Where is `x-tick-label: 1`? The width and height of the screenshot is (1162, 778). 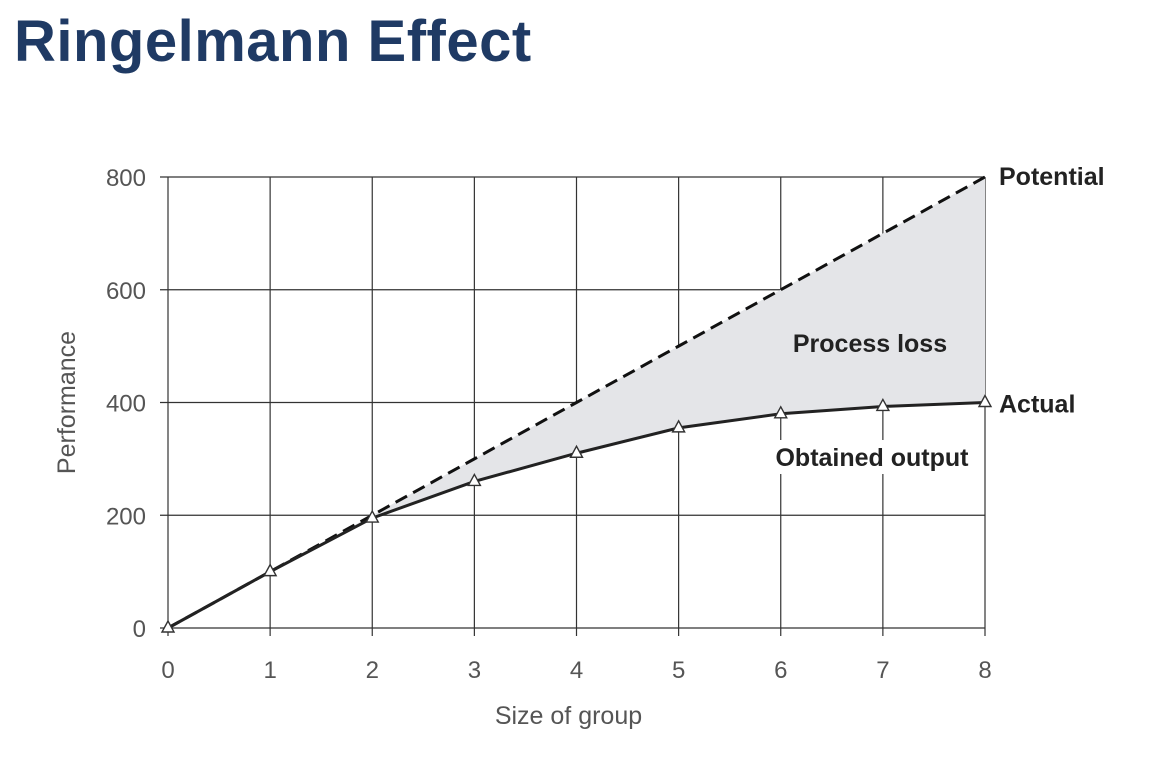 x-tick-label: 1 is located at coordinates (269, 670).